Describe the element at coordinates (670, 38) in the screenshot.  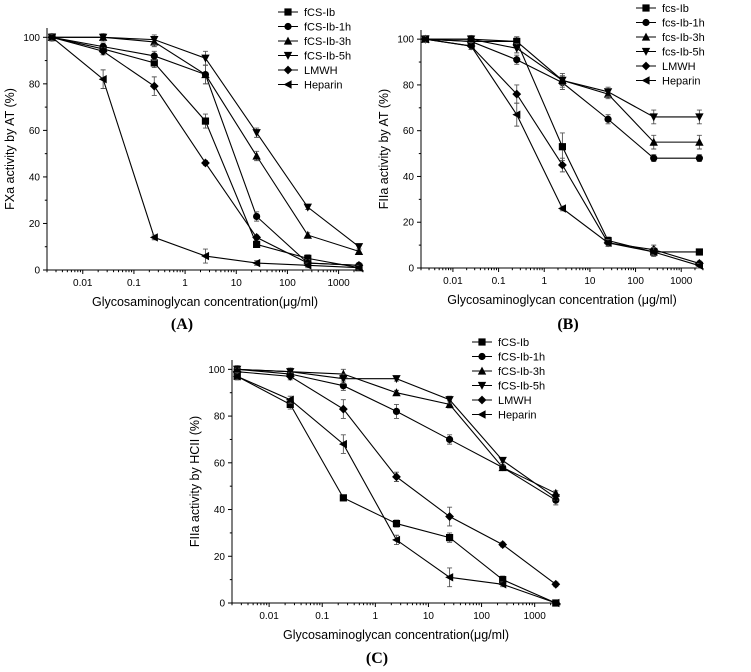
I see `legend-item: fcs-Ib-3h` at that location.